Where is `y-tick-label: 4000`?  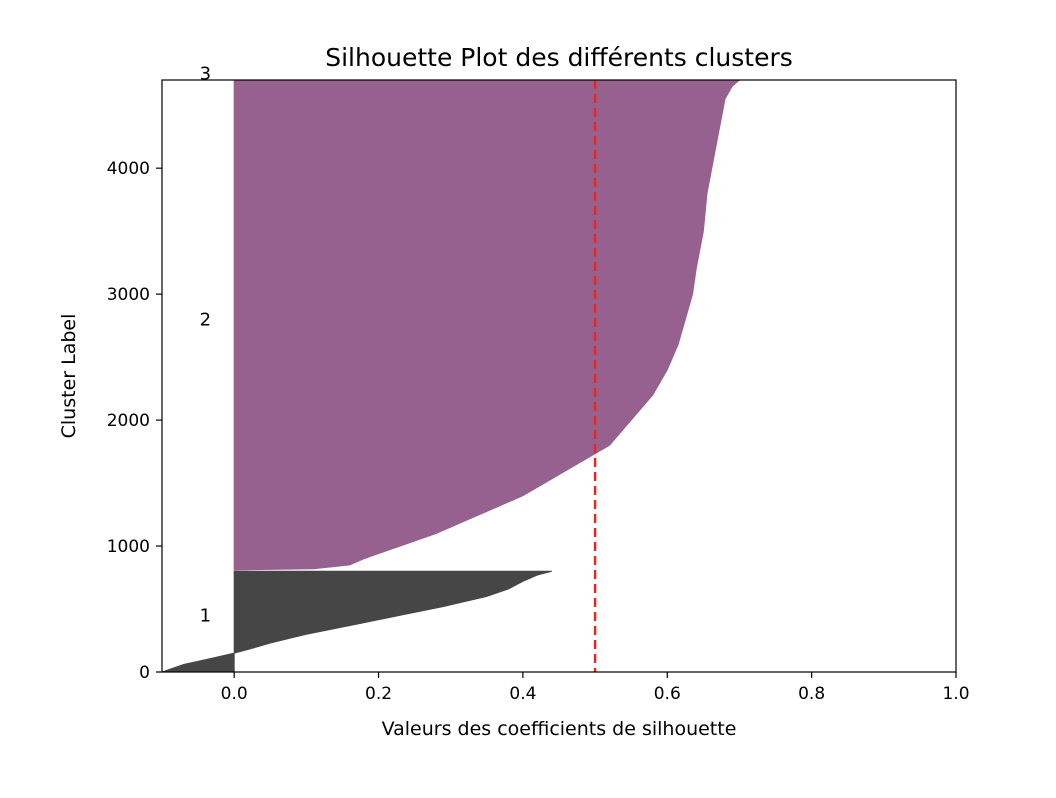 y-tick-label: 4000 is located at coordinates (128, 169).